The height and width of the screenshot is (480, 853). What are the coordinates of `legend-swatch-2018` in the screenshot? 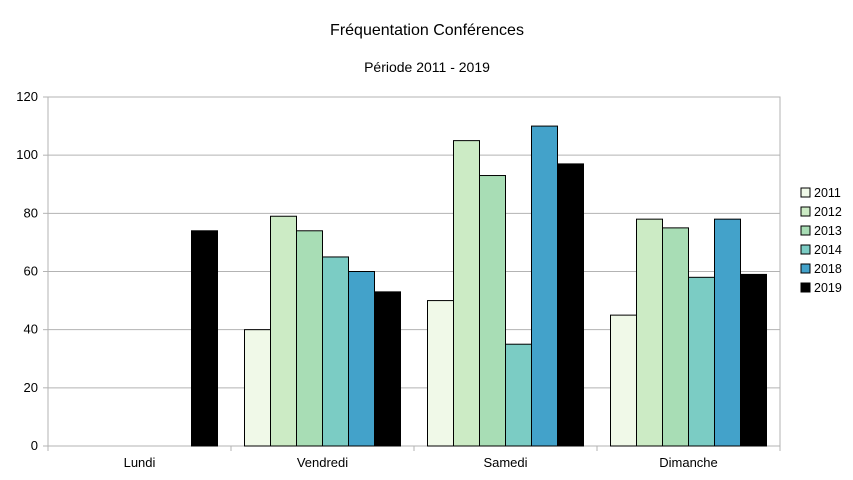 It's located at (805, 268).